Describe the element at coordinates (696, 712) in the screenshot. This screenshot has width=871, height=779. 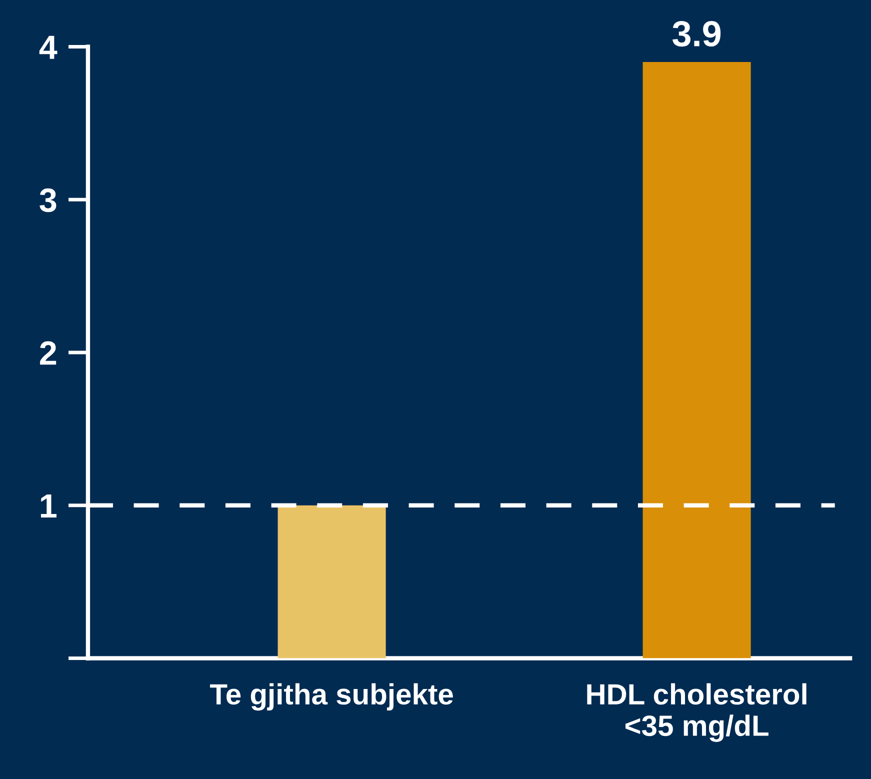
I see `x-tick-label: HDL cholesterol <35 mg/dL` at that location.